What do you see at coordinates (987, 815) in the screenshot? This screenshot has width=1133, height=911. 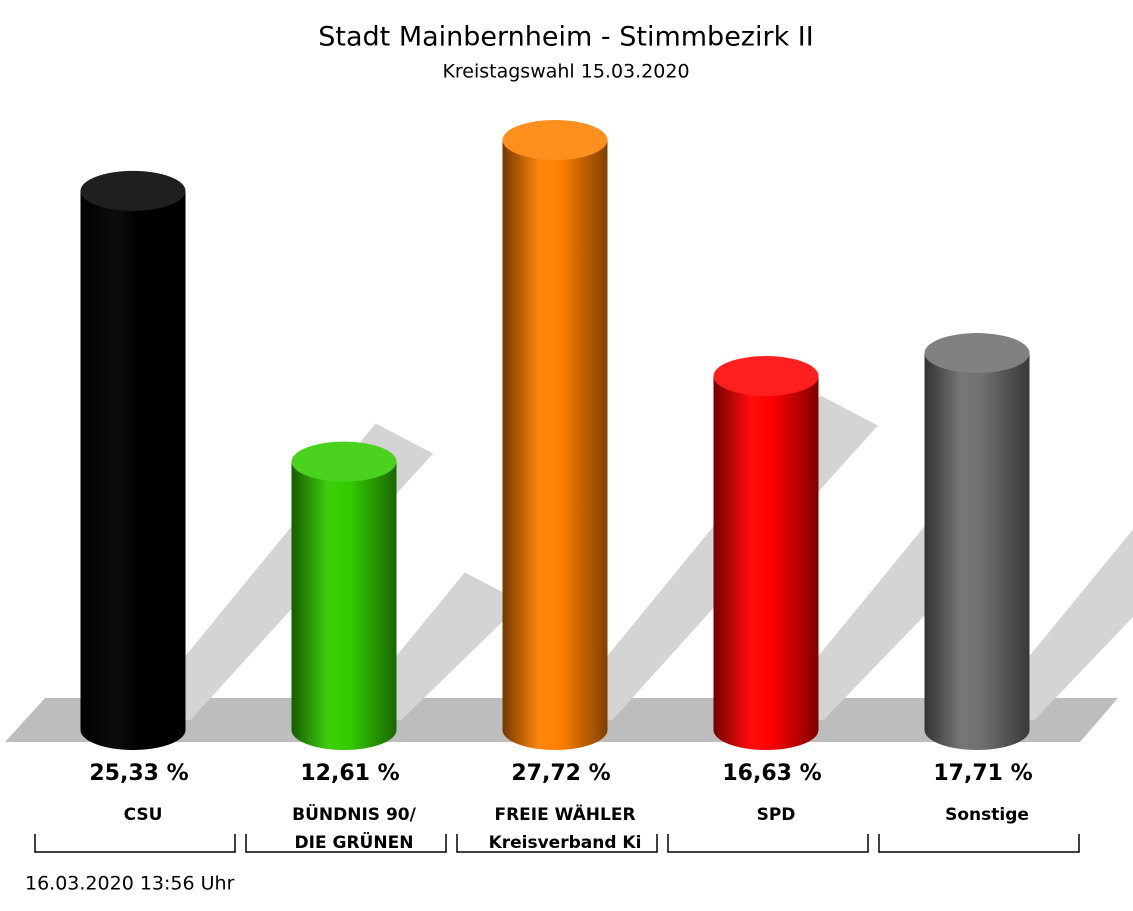 I see `x-tick-label: Sonstige` at bounding box center [987, 815].